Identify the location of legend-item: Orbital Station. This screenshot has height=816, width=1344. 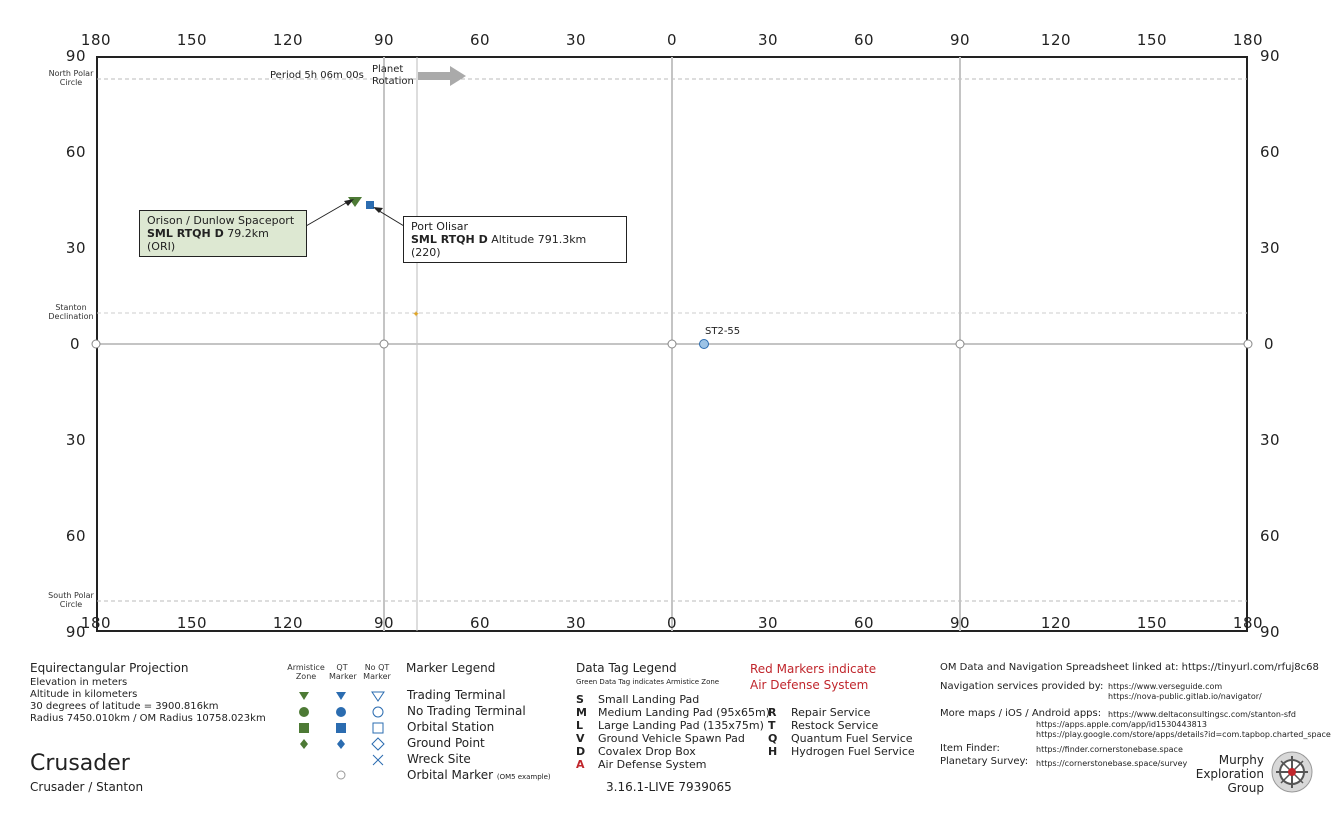
(451, 727).